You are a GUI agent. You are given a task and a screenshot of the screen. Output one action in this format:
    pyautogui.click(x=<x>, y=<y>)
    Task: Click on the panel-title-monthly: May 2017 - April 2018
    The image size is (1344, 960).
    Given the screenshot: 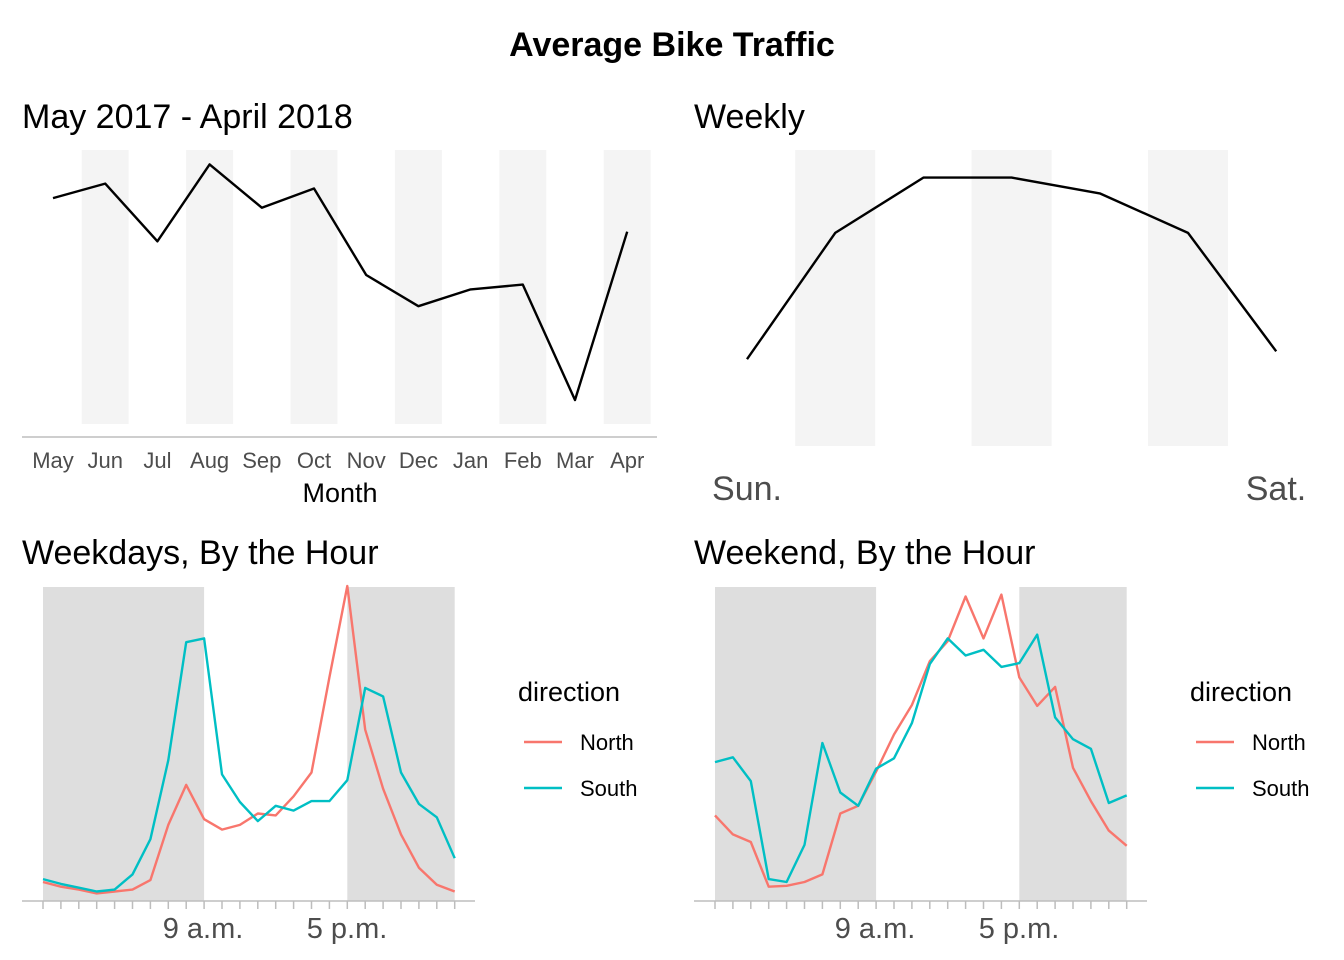 What is the action you would take?
    pyautogui.click(x=187, y=117)
    